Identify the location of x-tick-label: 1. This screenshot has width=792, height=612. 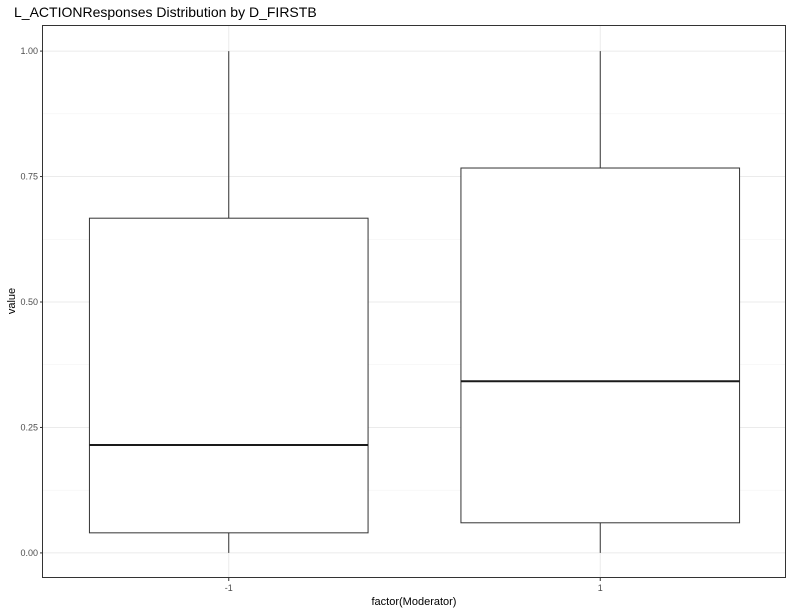
(600, 588).